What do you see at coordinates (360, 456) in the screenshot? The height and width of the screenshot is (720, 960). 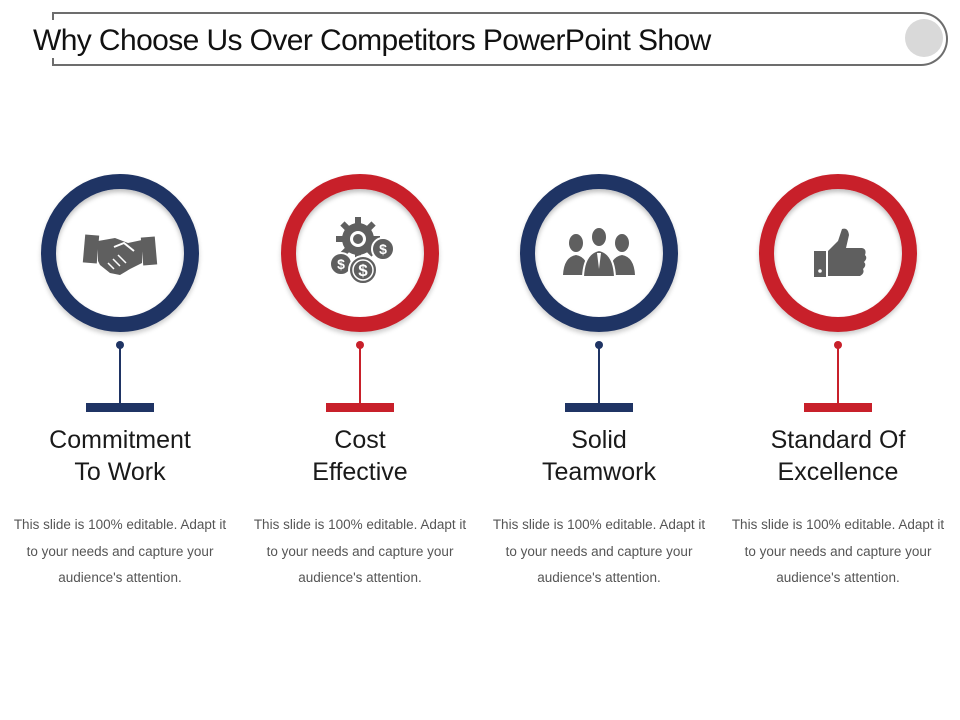 I see `feature-heading: Cost Effective` at bounding box center [360, 456].